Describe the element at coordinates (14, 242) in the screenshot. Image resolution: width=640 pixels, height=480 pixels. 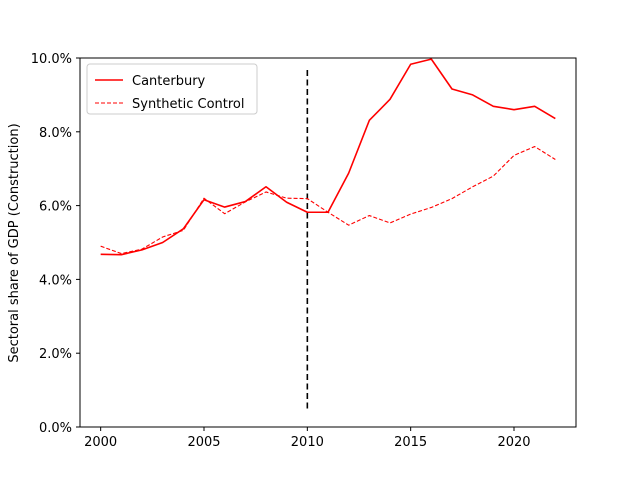
I see `y-axis-label: Sectoral share of GDP (Construction)` at that location.